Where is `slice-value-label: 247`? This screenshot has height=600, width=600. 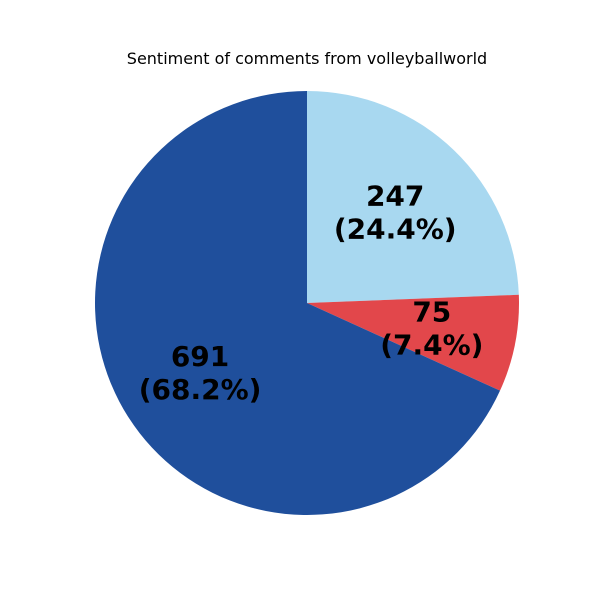 slice-value-label: 247 is located at coordinates (395, 195).